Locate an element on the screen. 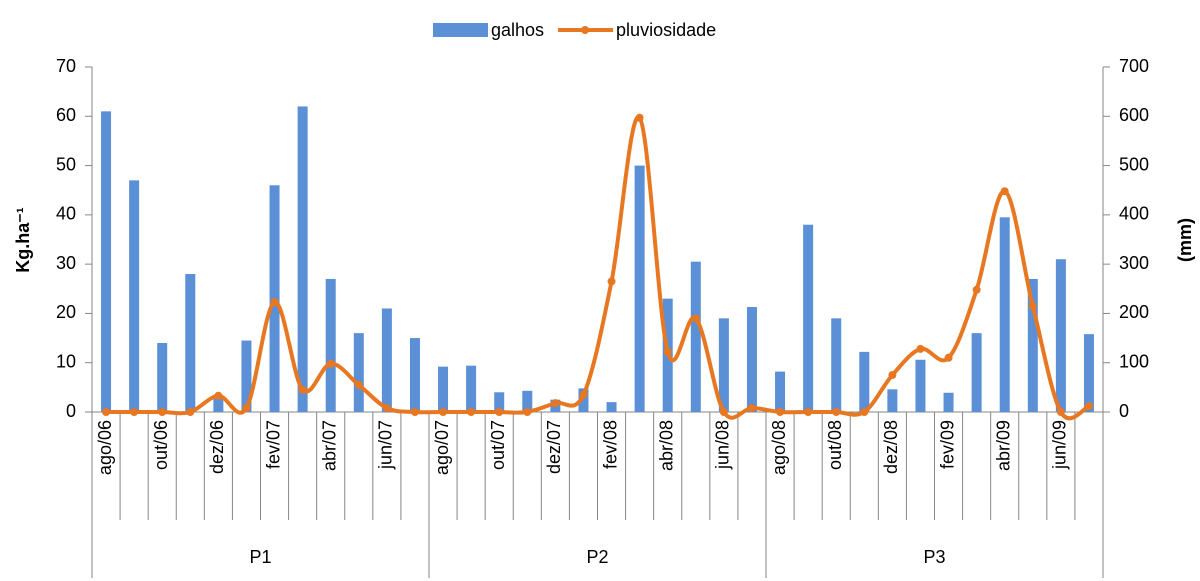  x-tick-label: jun/07 is located at coordinates (386, 445).